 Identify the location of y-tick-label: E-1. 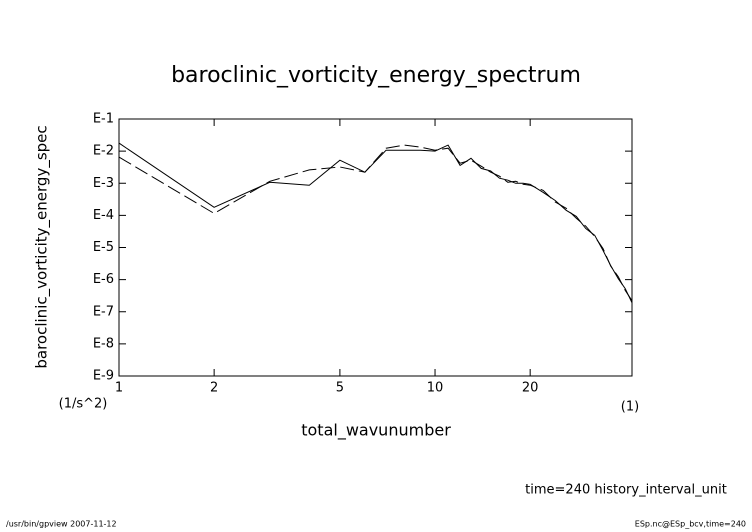
(103, 119).